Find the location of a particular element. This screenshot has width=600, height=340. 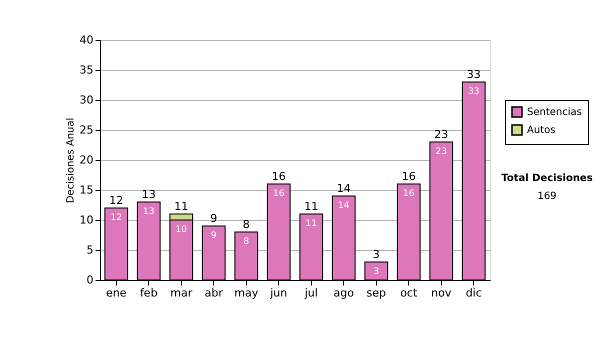

x-tick-label: may is located at coordinates (246, 293).